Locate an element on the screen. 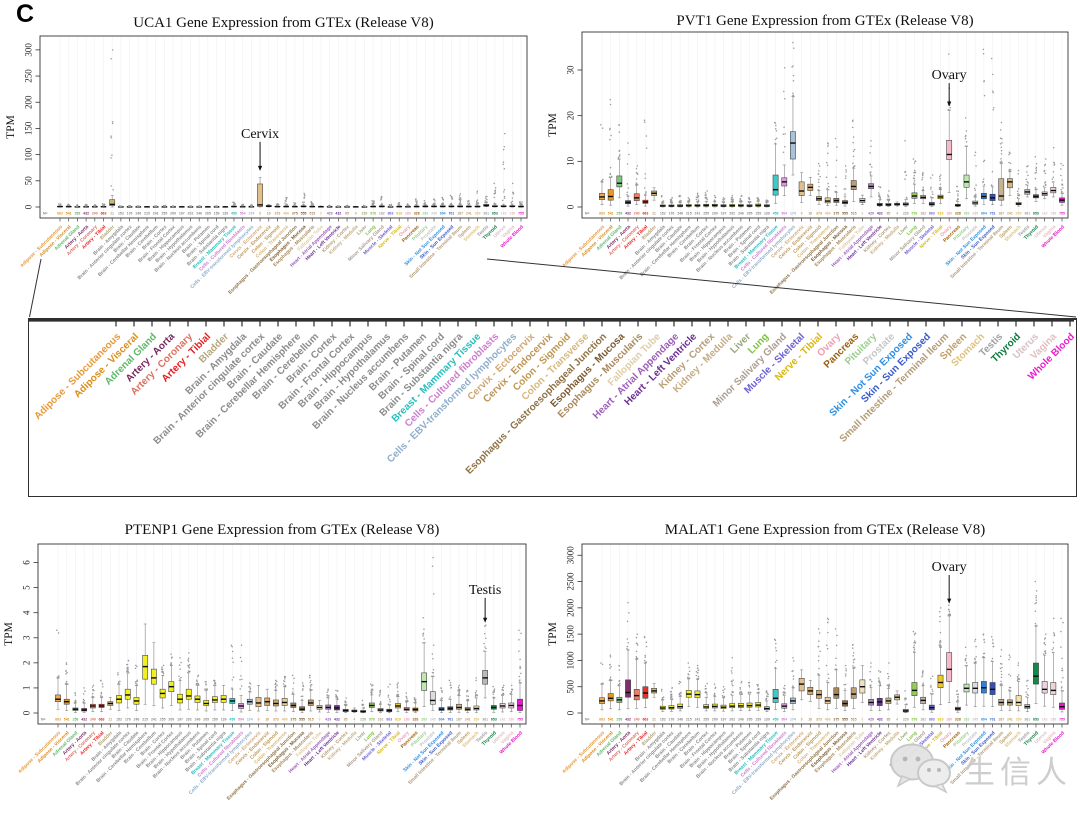 The image size is (1080, 822). svg-text: 3 is located at coordinates (27, 637).